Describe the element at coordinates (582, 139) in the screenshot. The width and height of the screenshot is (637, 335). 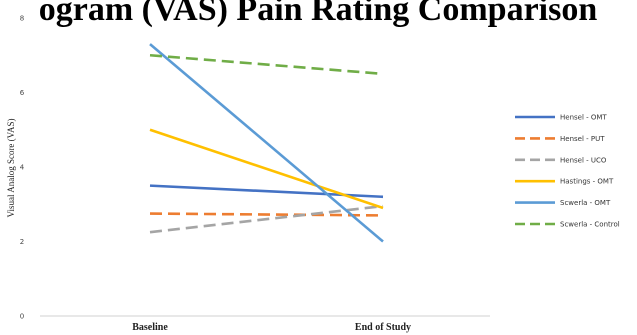
I see `legend-label: Hensel - PUT` at that location.